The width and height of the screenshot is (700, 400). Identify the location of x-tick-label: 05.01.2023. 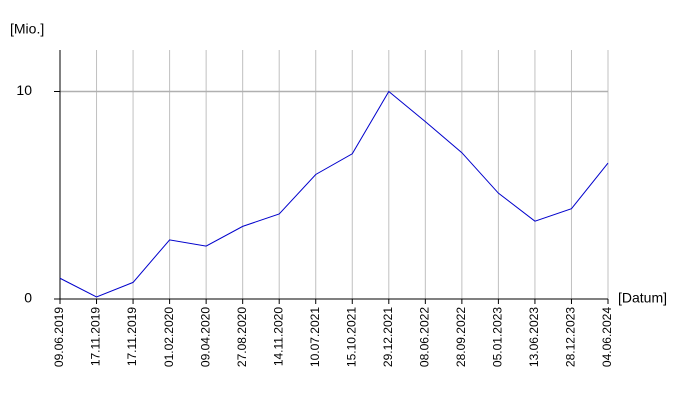
(498, 337).